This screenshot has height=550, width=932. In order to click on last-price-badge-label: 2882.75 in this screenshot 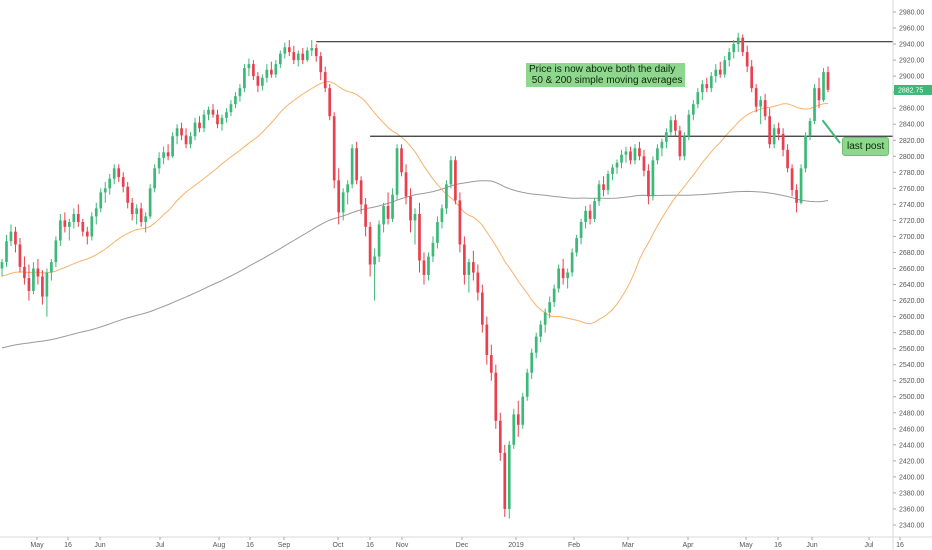, I will do `click(910, 90)`.